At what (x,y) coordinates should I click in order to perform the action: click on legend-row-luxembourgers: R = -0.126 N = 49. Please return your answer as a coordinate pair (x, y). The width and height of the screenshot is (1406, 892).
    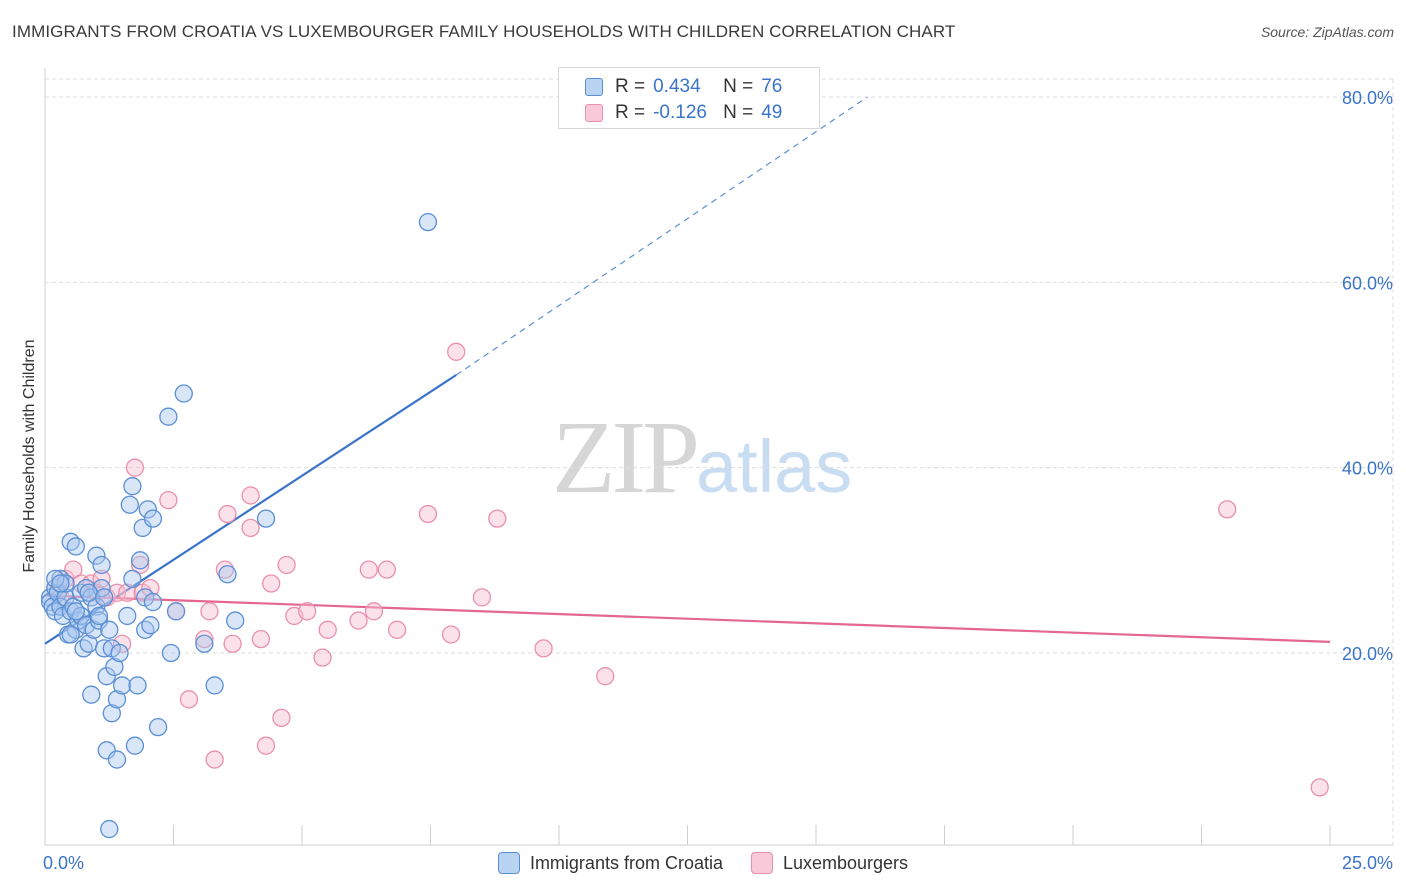
    Looking at the image, I should click on (683, 113).